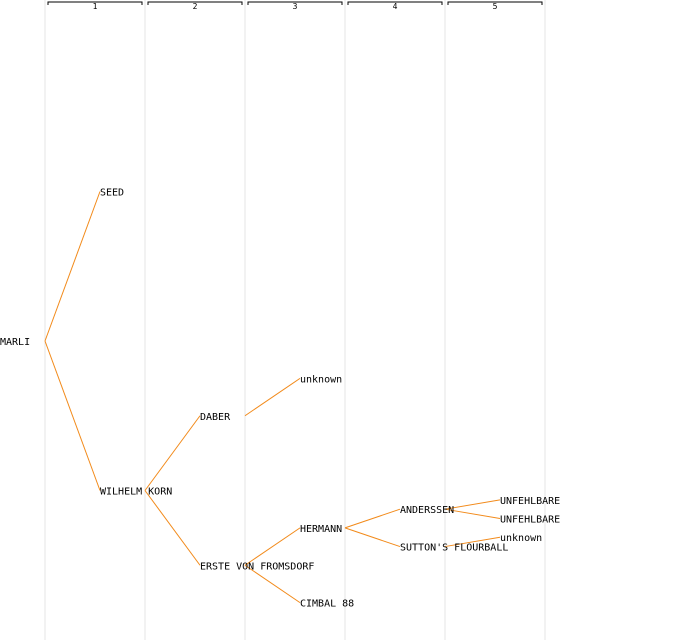 The image size is (700, 640). What do you see at coordinates (15, 342) in the screenshot?
I see `root-animal-name: MARLI` at bounding box center [15, 342].